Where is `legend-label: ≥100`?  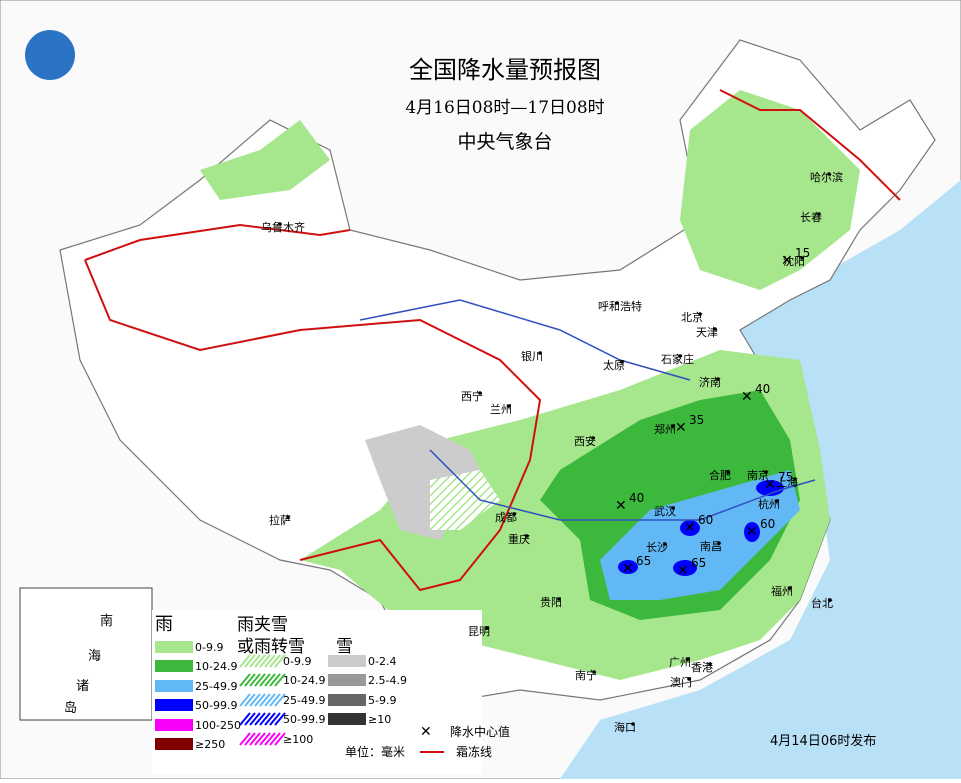 legend-label: ≥100 is located at coordinates (298, 739).